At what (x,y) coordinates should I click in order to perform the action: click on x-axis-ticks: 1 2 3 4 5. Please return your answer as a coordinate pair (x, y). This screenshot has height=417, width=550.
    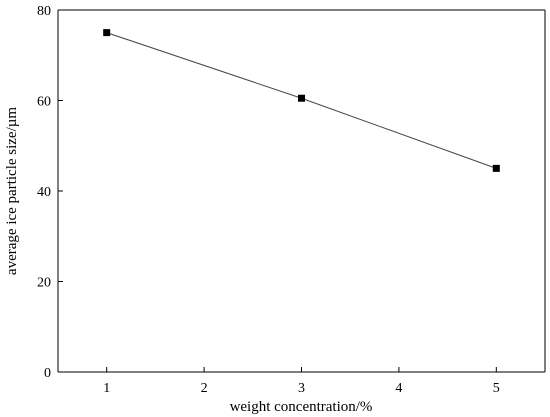
    Looking at the image, I should click on (301, 381).